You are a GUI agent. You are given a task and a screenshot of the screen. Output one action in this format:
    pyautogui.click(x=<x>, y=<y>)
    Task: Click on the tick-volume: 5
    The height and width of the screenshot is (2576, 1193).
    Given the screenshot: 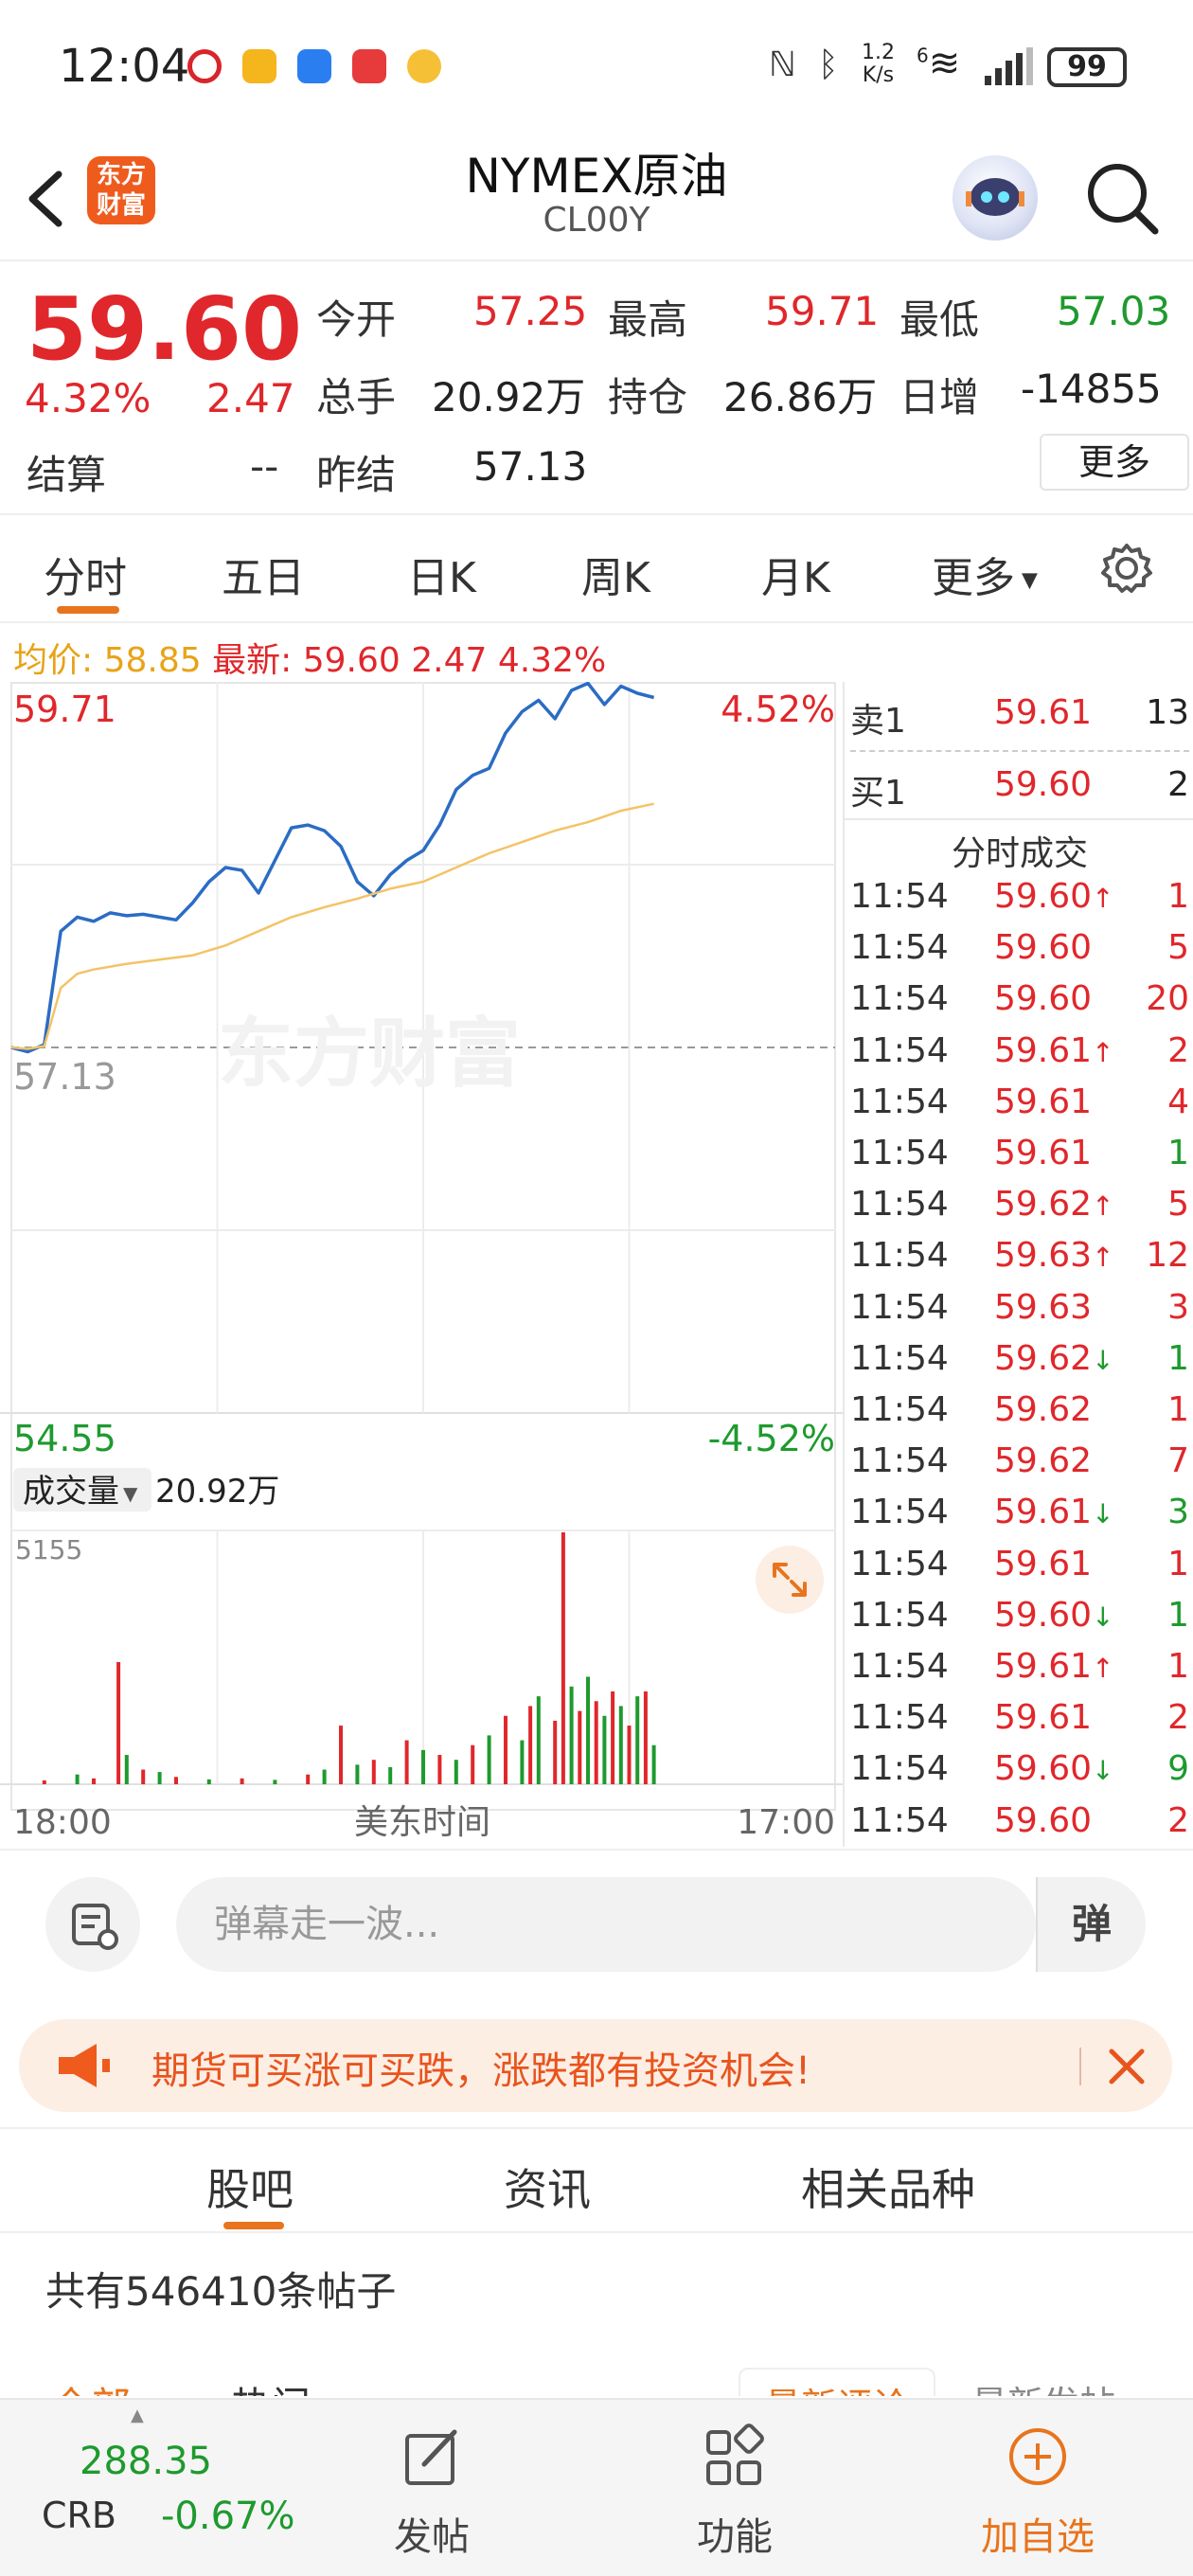 What is the action you would take?
    pyautogui.click(x=1178, y=1205)
    